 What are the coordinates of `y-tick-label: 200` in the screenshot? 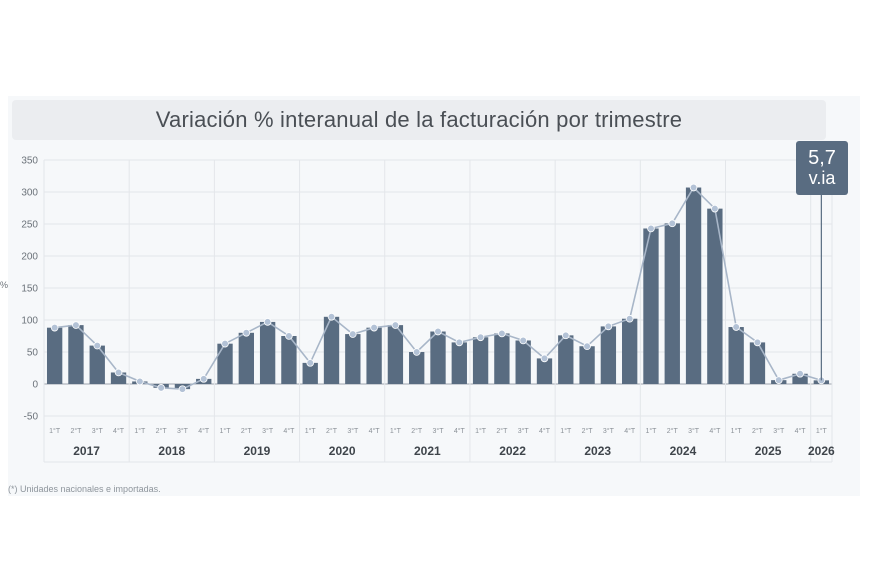 It's located at (29, 257).